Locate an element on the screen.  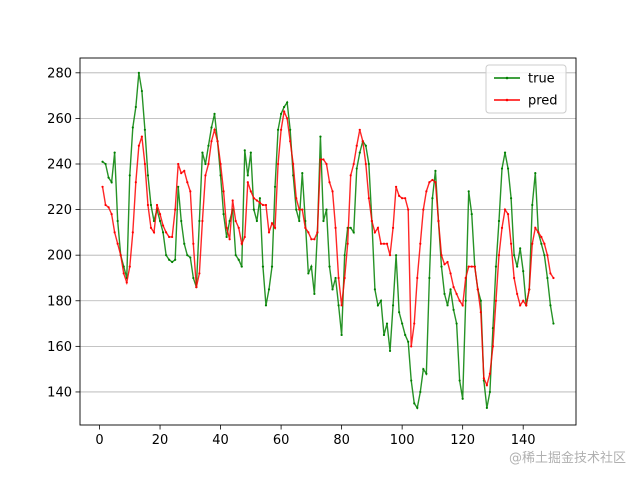
y-tick-label: 220 is located at coordinates (59, 210).